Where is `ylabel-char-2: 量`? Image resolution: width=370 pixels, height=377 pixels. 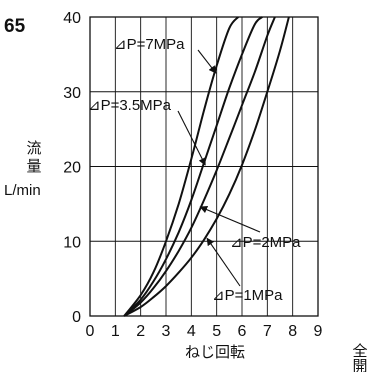 ylabel-char-2: 量 is located at coordinates (33, 166).